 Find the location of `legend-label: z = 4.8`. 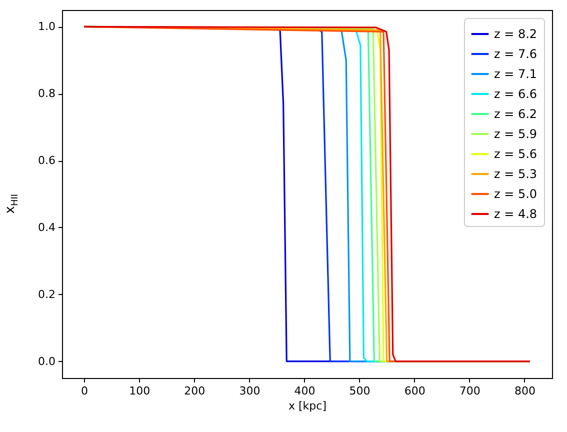

legend-label: z = 4.8 is located at coordinates (516, 214).